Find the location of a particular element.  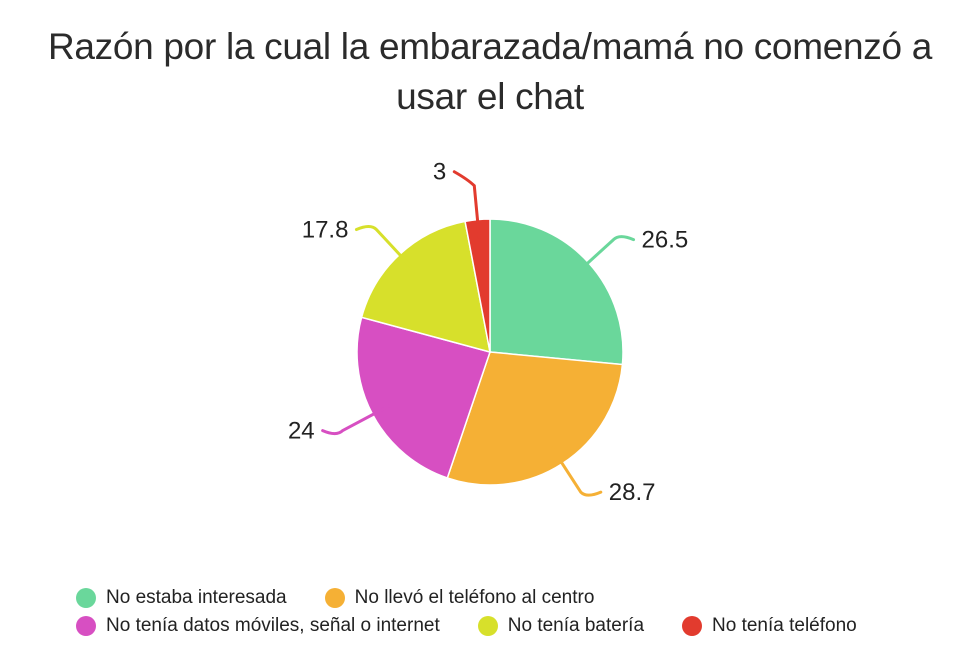

data-label-no-tenia-bateria: 17.8 is located at coordinates (325, 230).